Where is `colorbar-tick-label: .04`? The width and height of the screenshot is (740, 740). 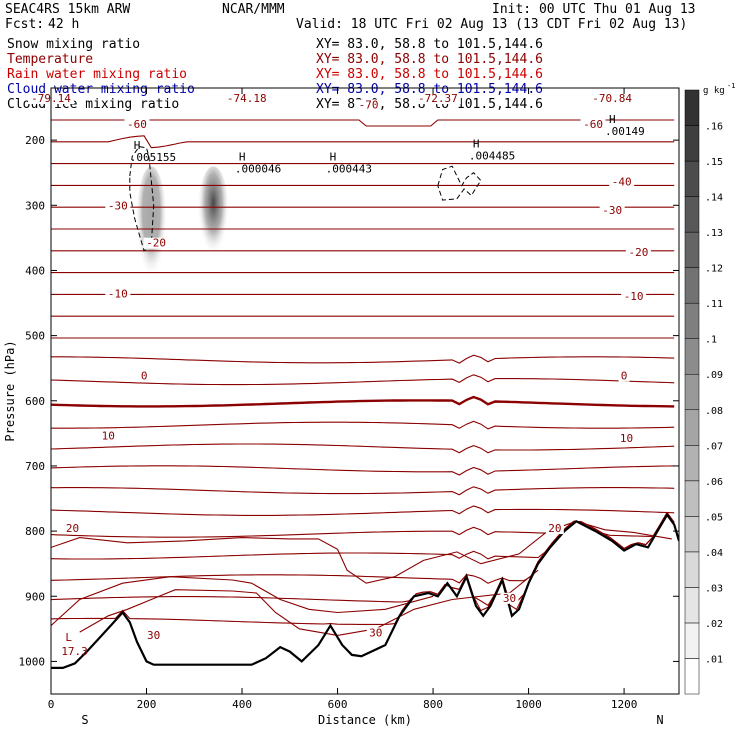
colorbar-tick-label: .04 is located at coordinates (714, 553).